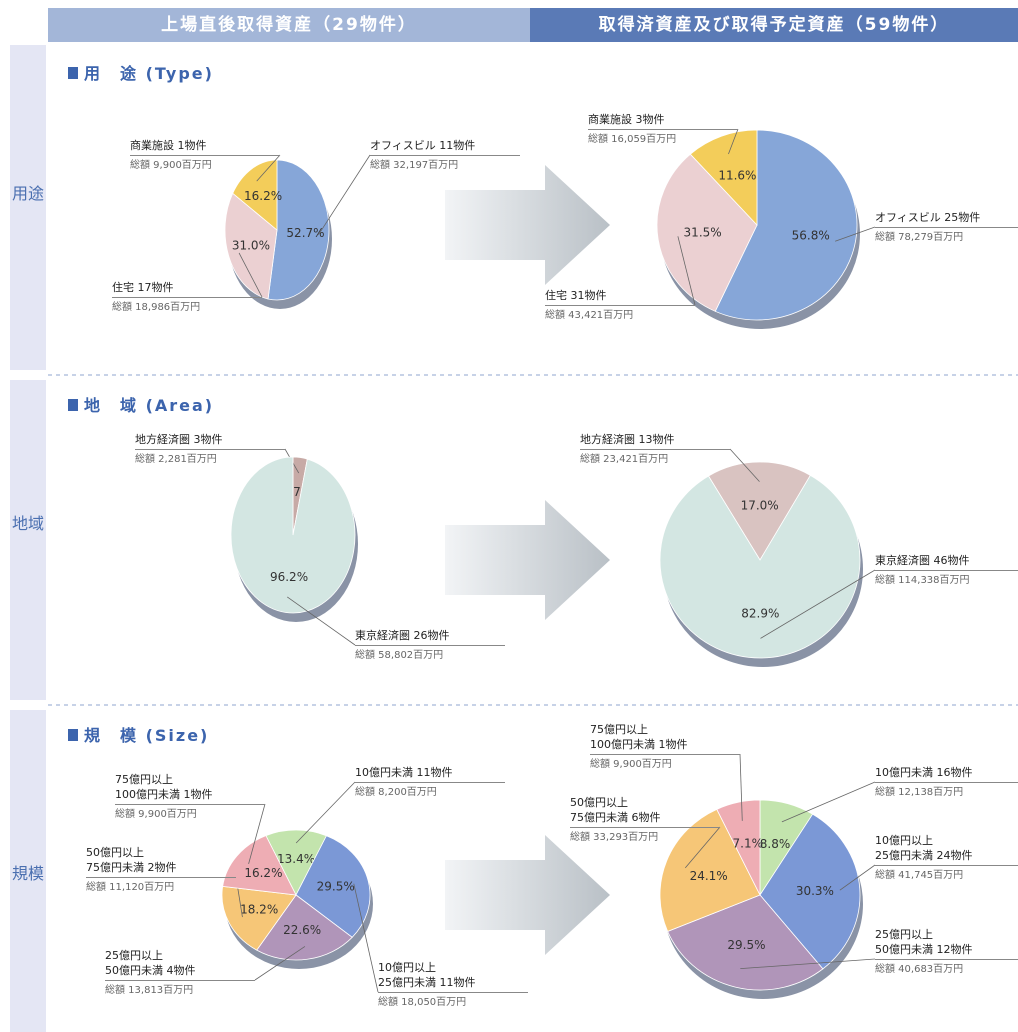 This screenshot has width=1018, height=1032. I want to click on side-label: 規模, so click(27, 873).